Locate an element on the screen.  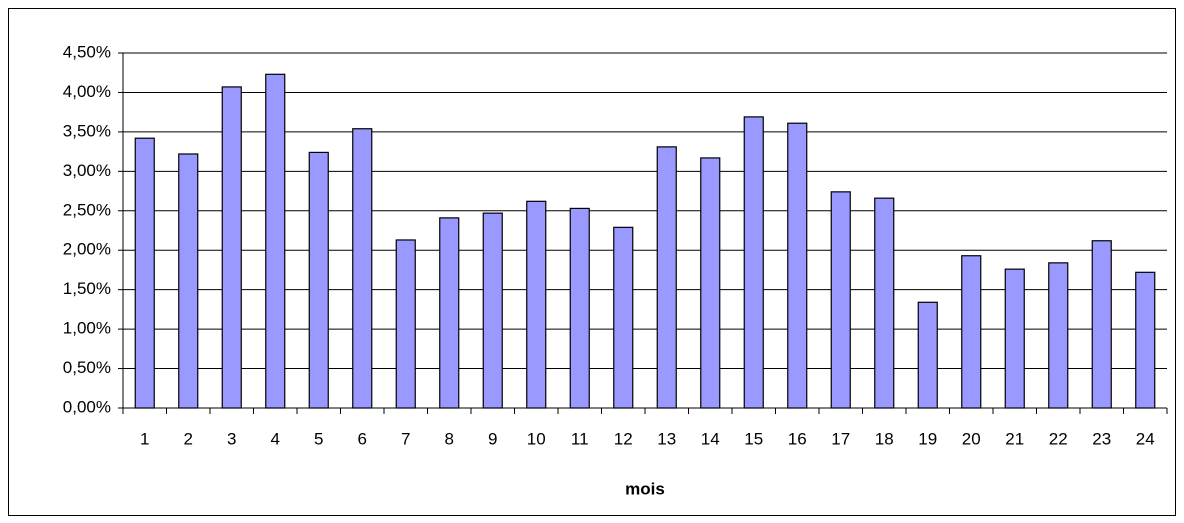
x-tick-label: 19 is located at coordinates (927, 438).